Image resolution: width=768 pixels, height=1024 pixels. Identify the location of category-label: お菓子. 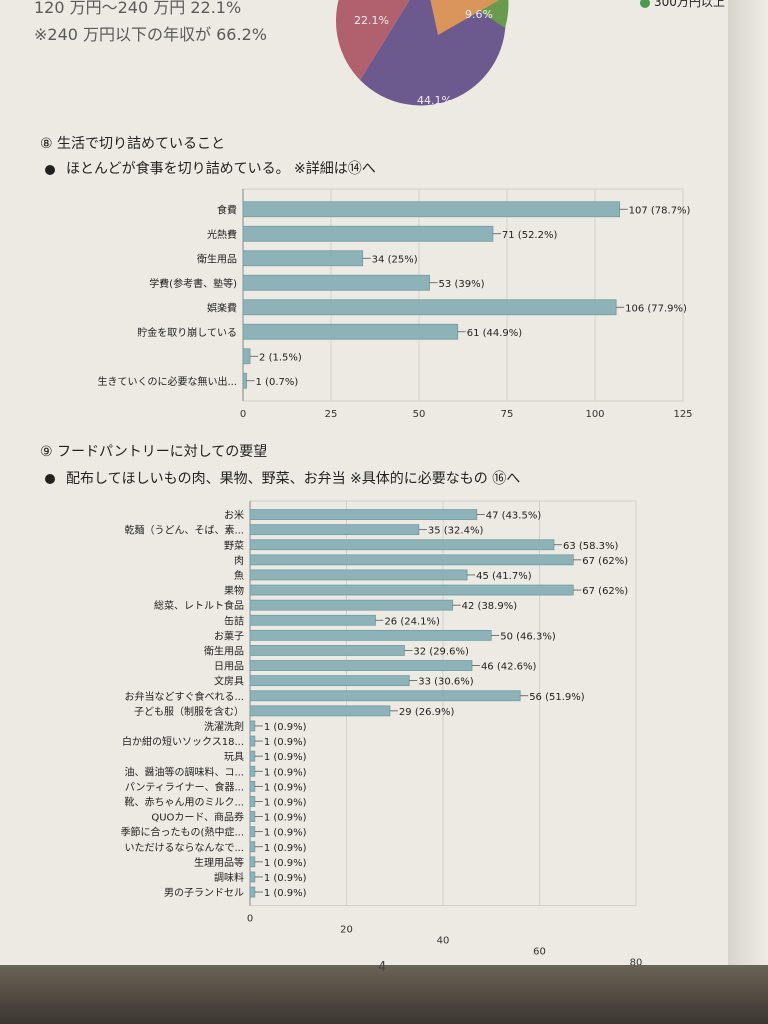
(229, 636).